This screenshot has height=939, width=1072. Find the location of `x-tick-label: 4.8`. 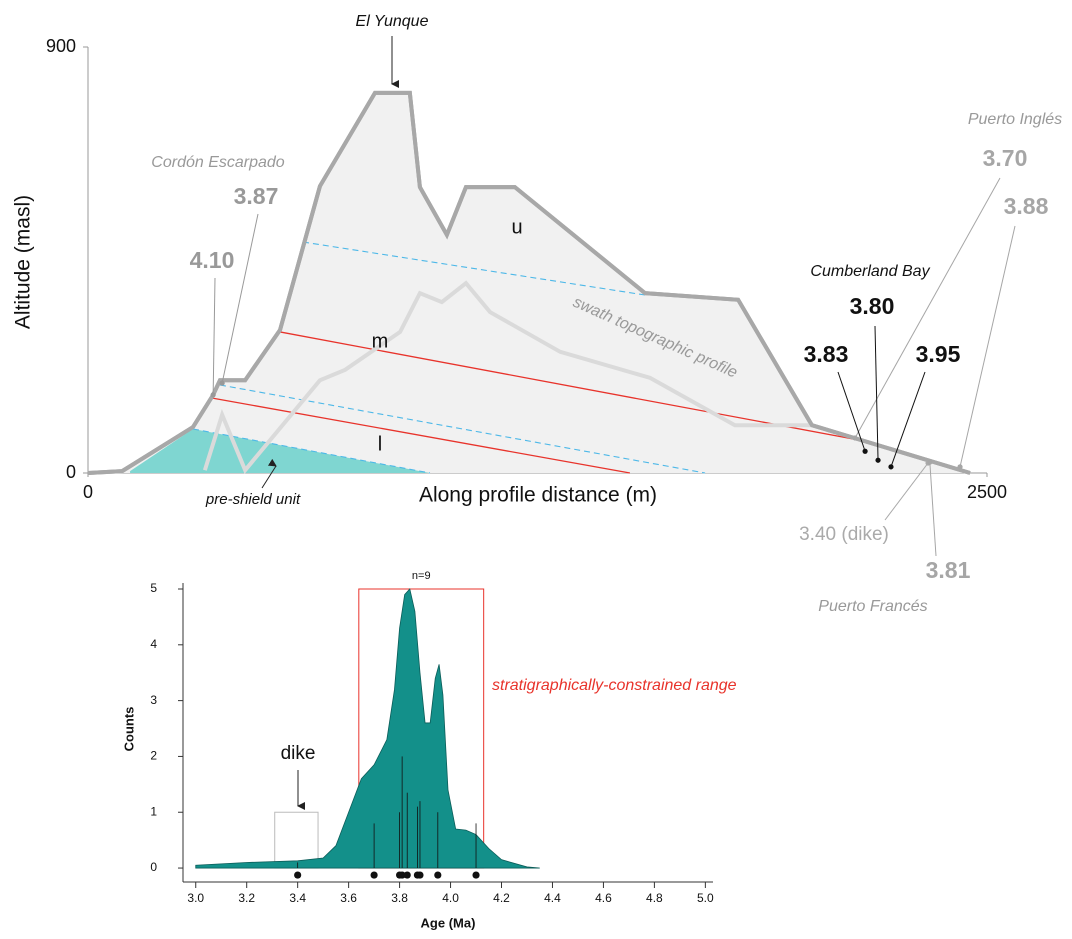

x-tick-label: 4.8 is located at coordinates (654, 898).